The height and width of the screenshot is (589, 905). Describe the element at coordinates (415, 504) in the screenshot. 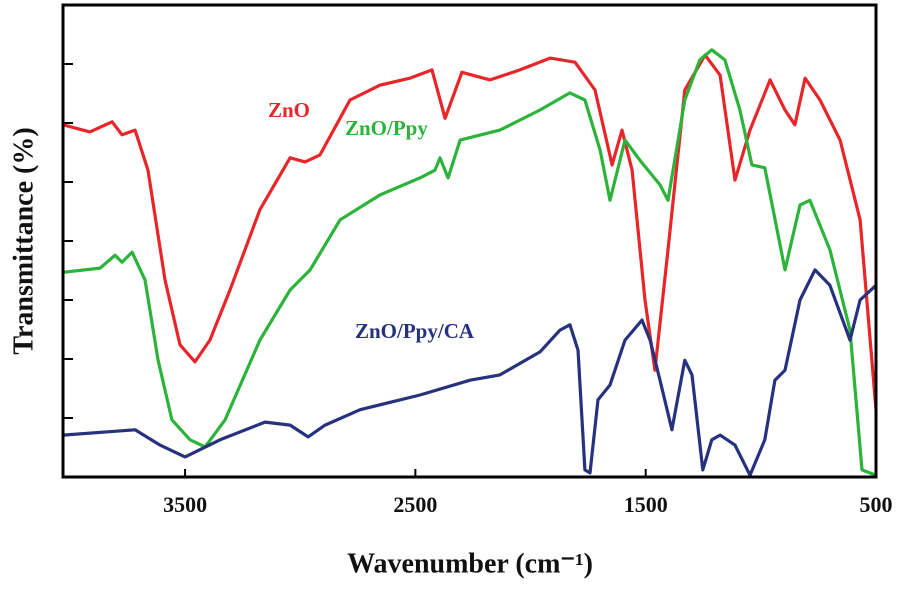

I see `x-tick-label: 2500` at that location.